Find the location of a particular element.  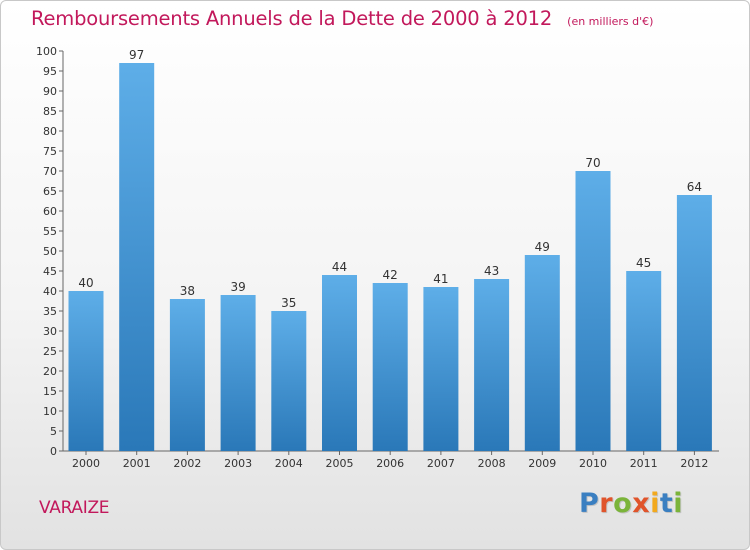

y-tick-label: 55 is located at coordinates (50, 231).